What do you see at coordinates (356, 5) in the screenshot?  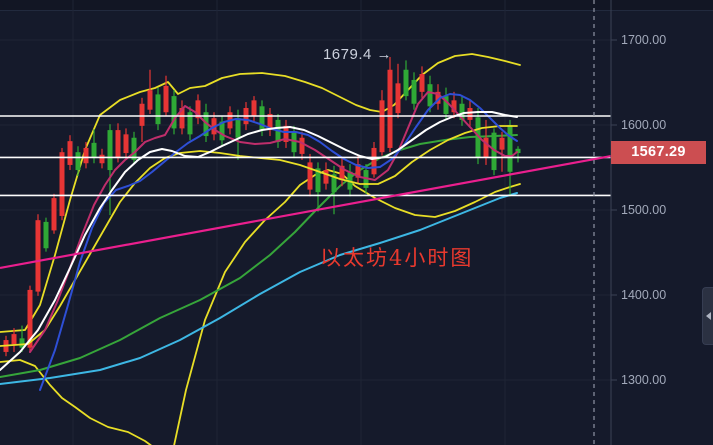 I see `pane-top-border` at bounding box center [356, 5].